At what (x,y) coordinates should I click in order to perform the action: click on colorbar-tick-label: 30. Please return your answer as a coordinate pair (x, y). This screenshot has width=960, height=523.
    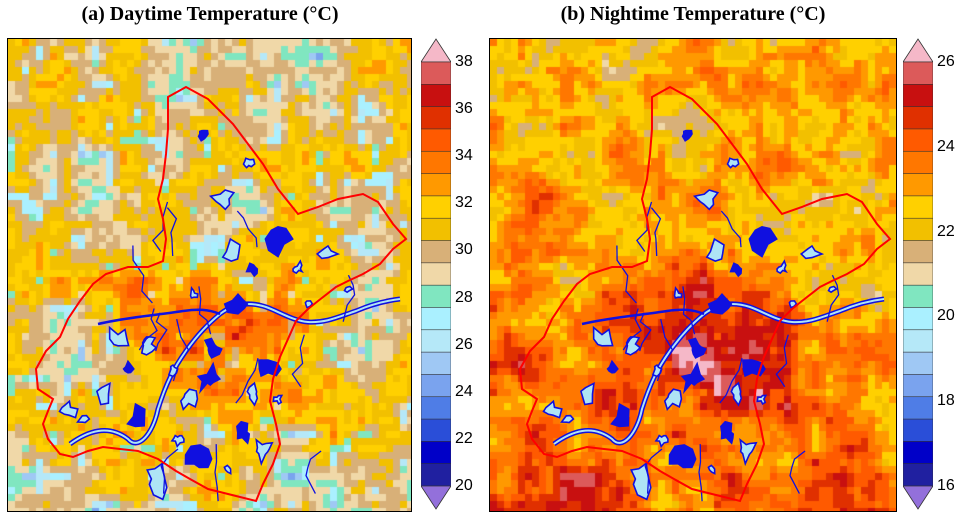
    Looking at the image, I should click on (464, 250).